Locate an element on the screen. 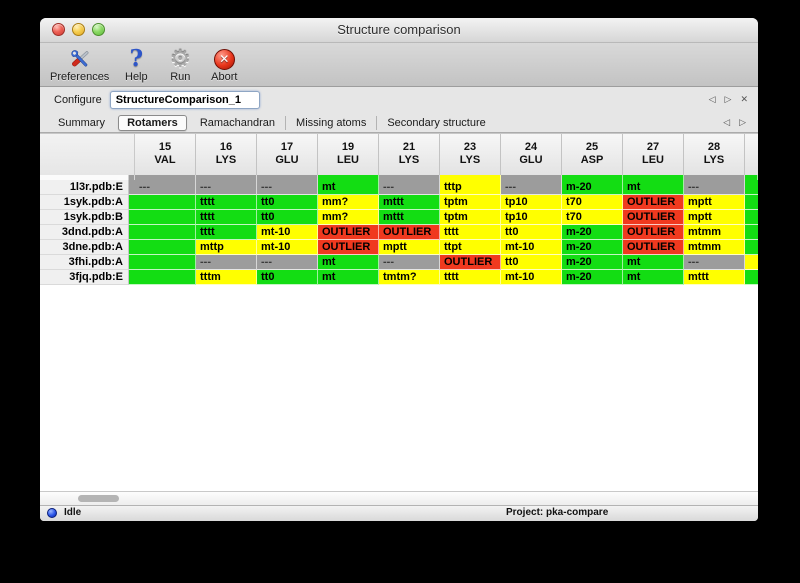 The image size is (800, 583). tab-missing-atoms: Missing atoms is located at coordinates (330, 122).